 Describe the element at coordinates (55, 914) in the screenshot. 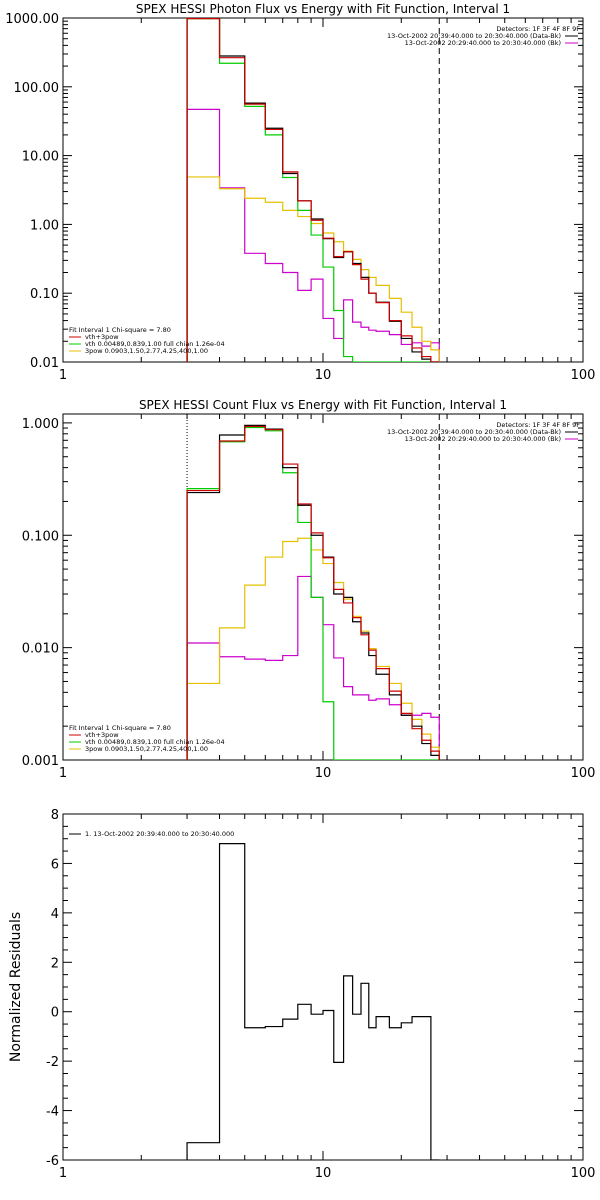

I see `y-tick-label: 4` at that location.